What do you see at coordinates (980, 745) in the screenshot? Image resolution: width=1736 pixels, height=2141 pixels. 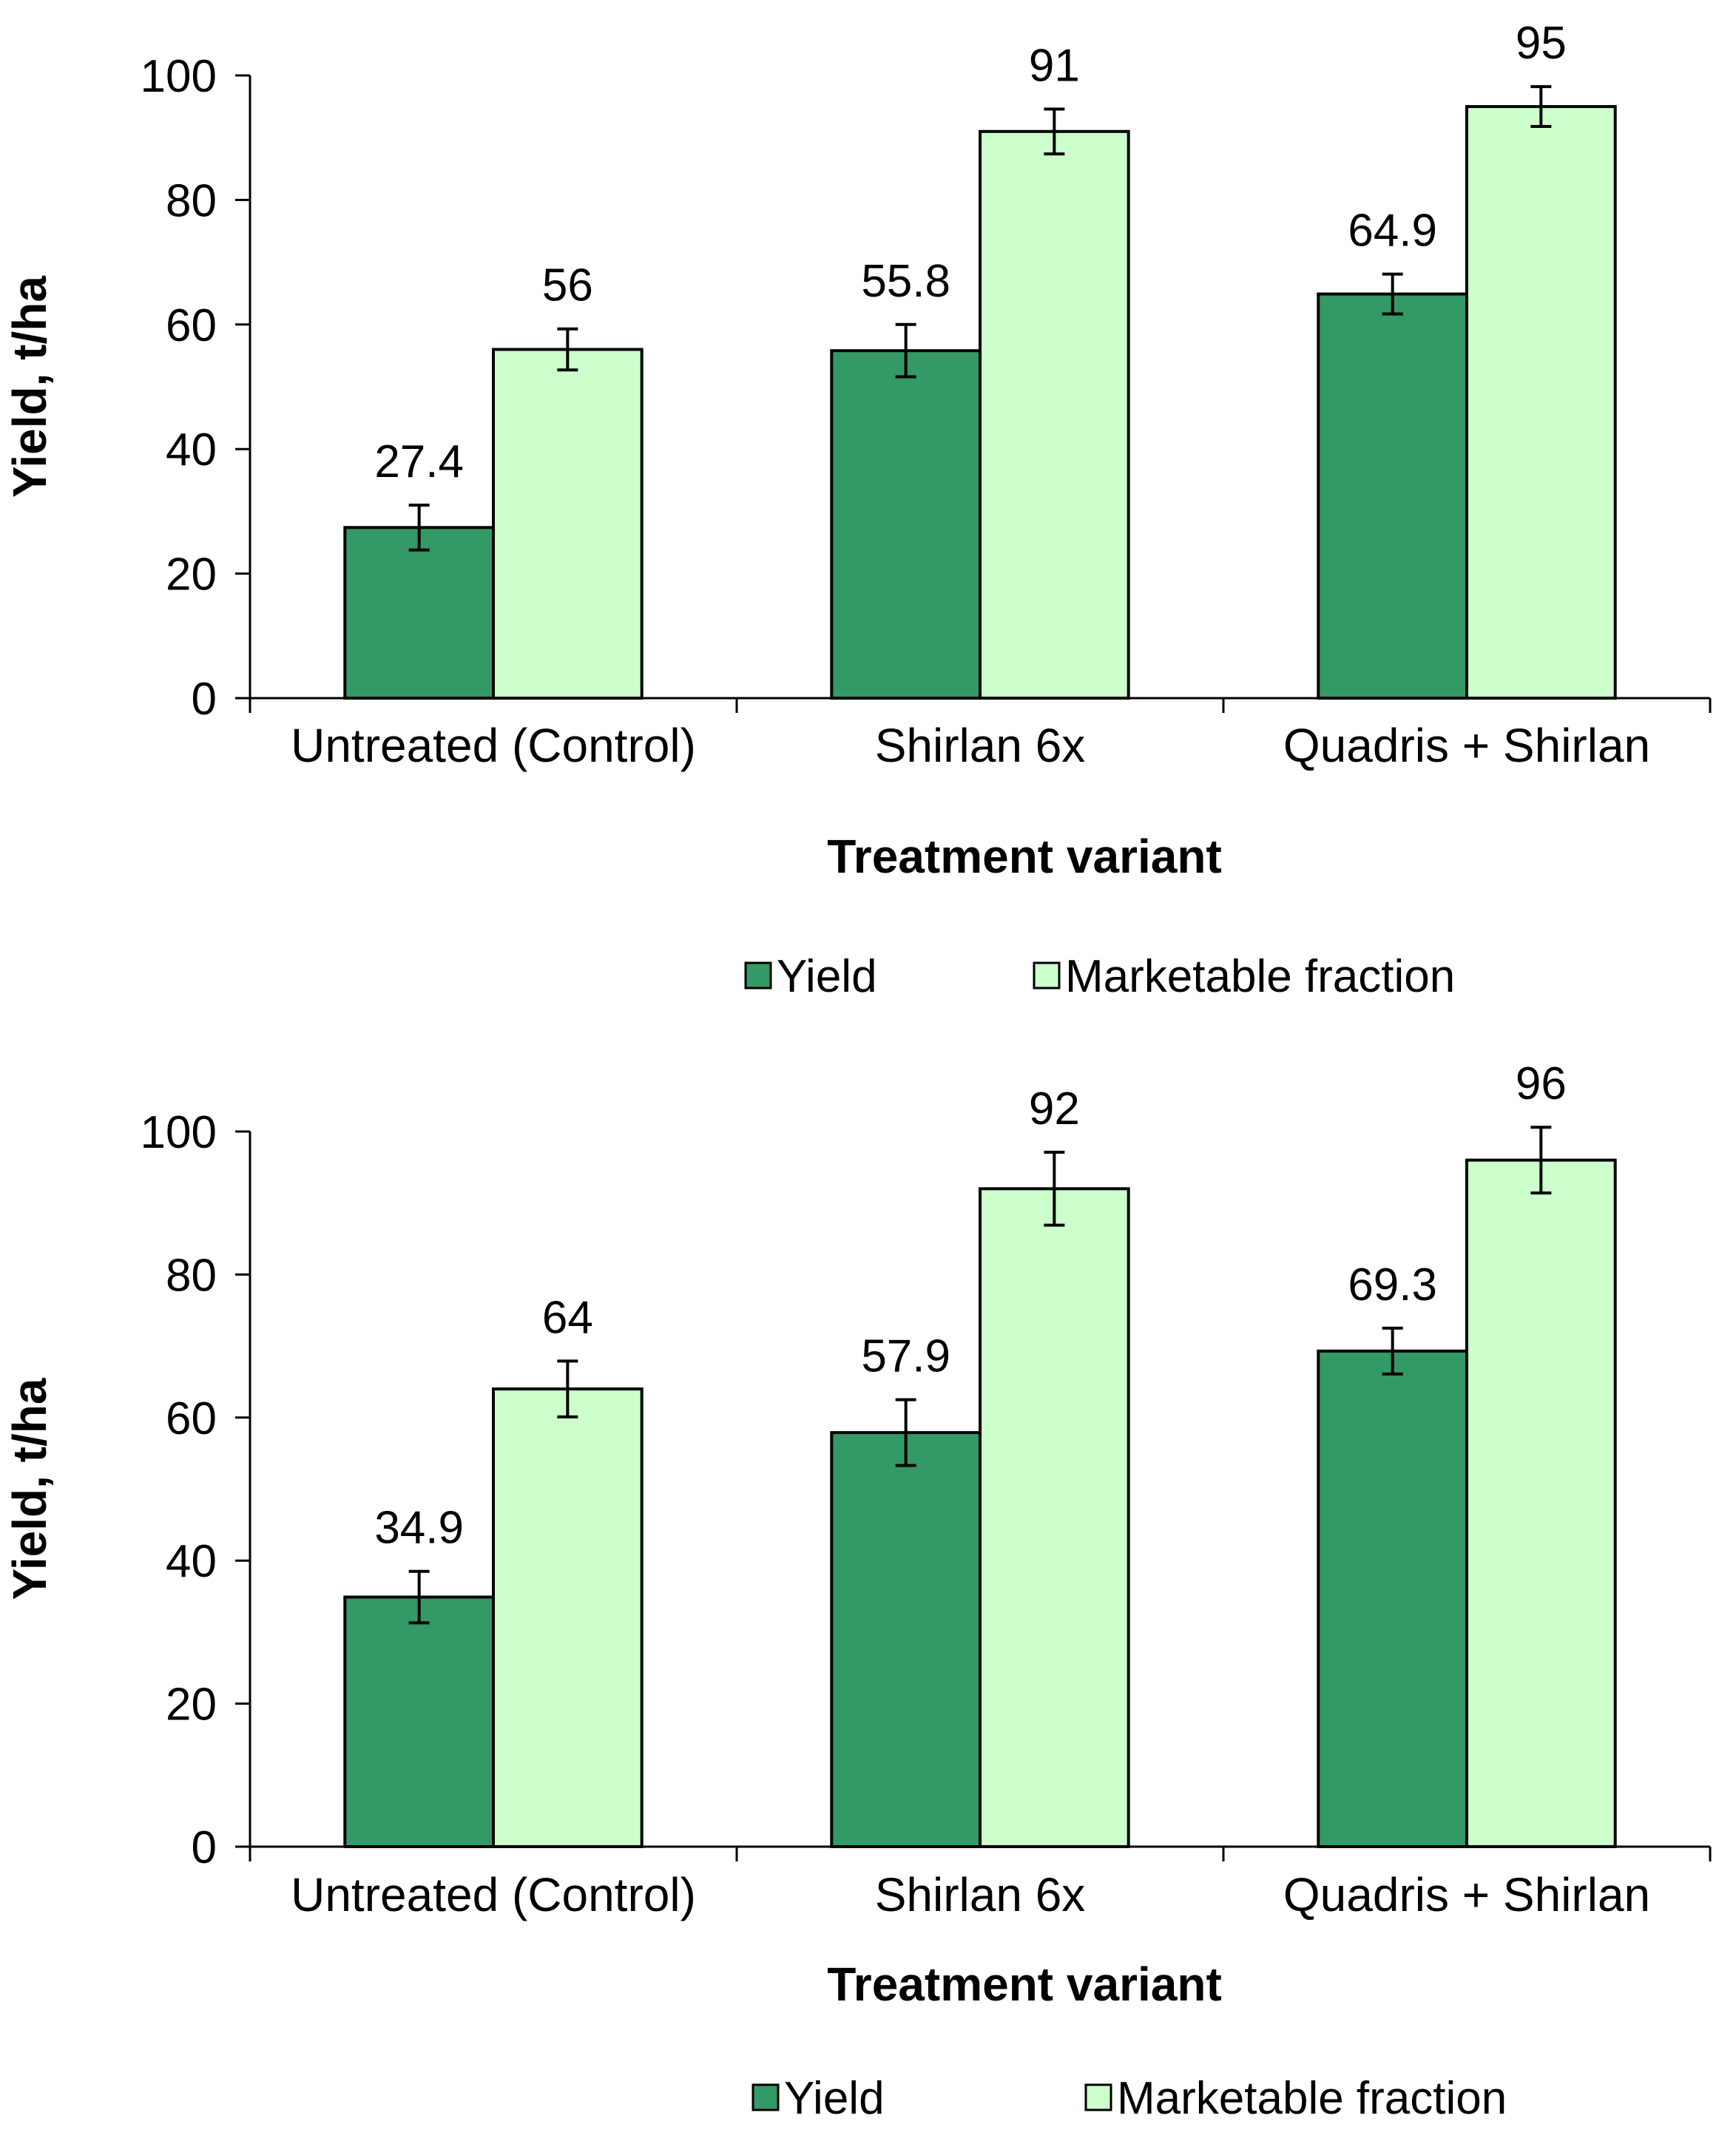 I see `chart0-category-label: Shirlan 6x` at bounding box center [980, 745].